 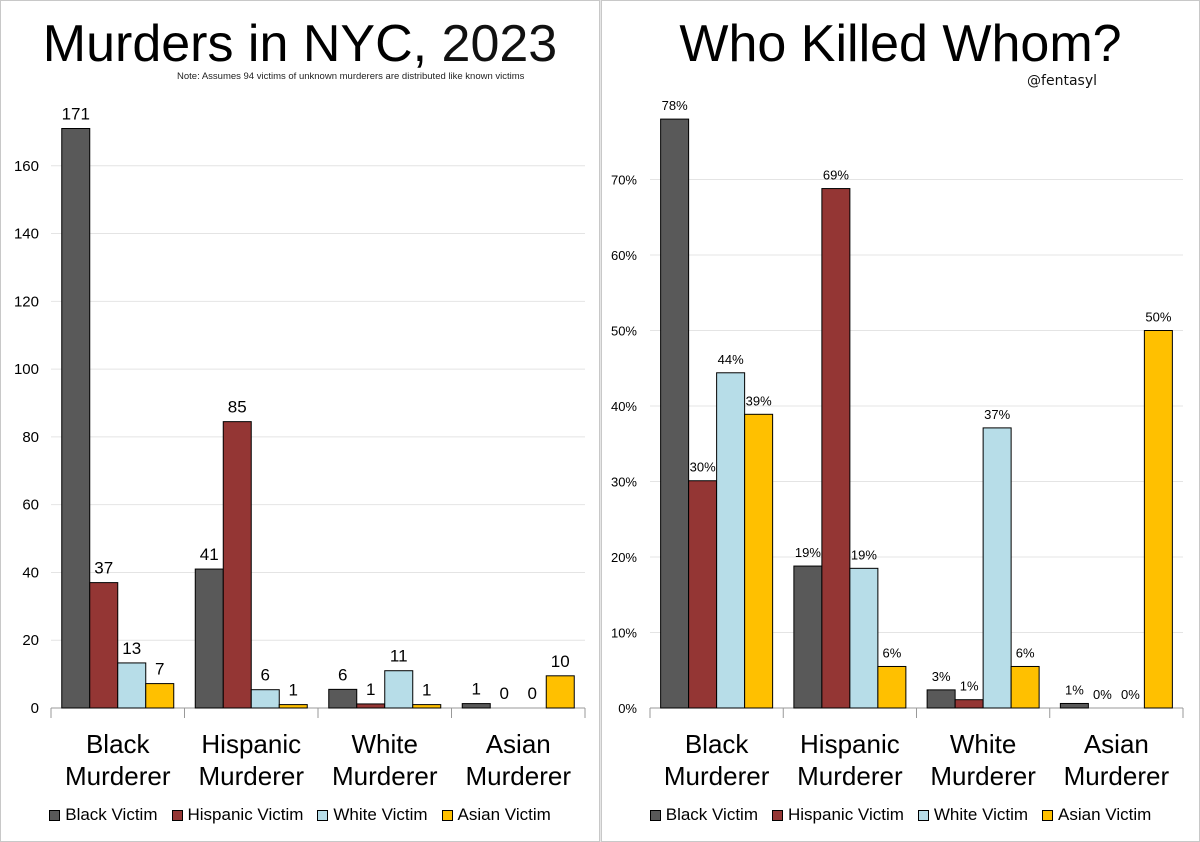 I want to click on data-label: 10, so click(x=560, y=661).